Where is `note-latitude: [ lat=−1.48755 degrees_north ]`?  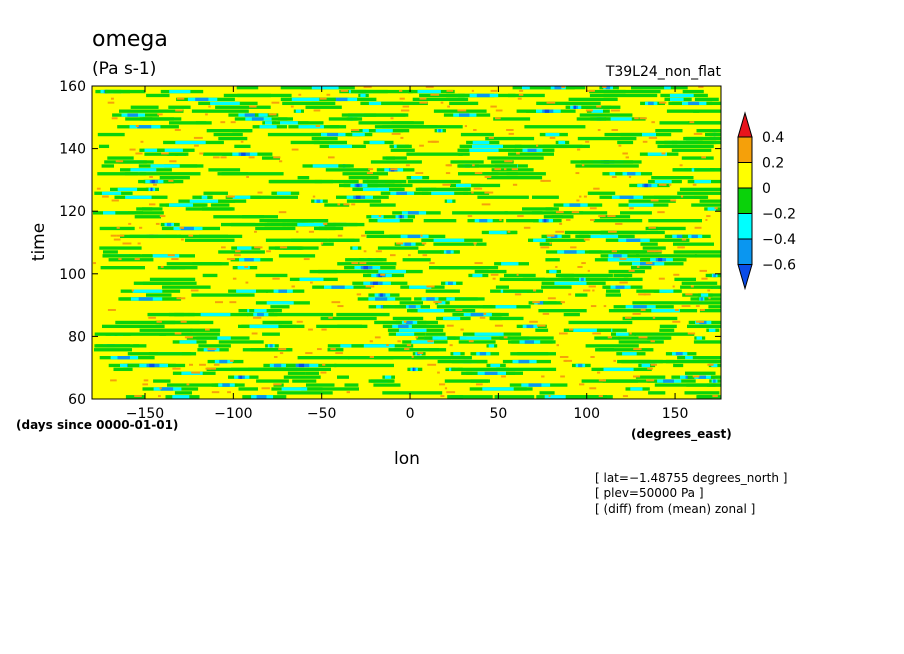
note-latitude: [ lat=−1.48755 degrees_north ] is located at coordinates (691, 478).